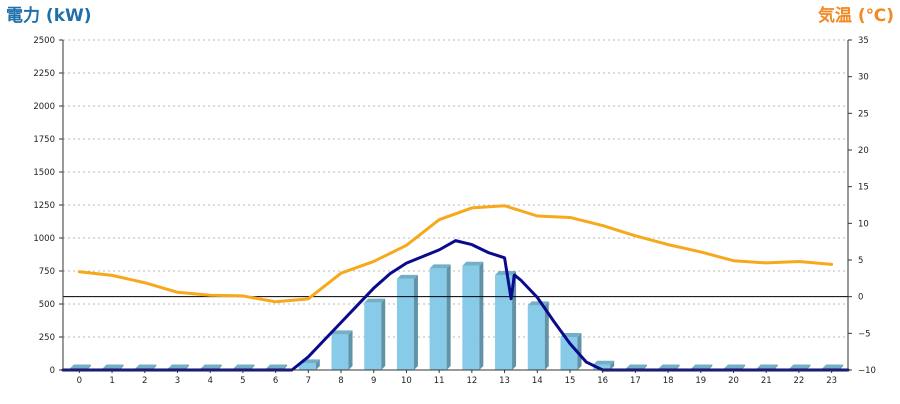 The image size is (900, 404). I want to click on x-tick-label: 12, so click(471, 381).